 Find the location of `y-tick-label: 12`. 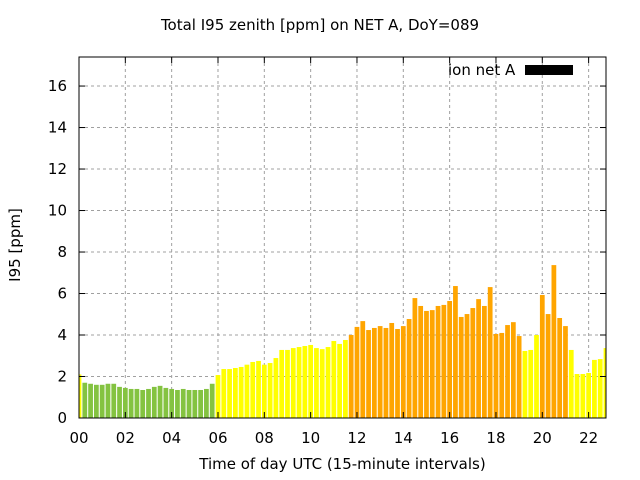

y-tick-label: 12 is located at coordinates (57, 169).